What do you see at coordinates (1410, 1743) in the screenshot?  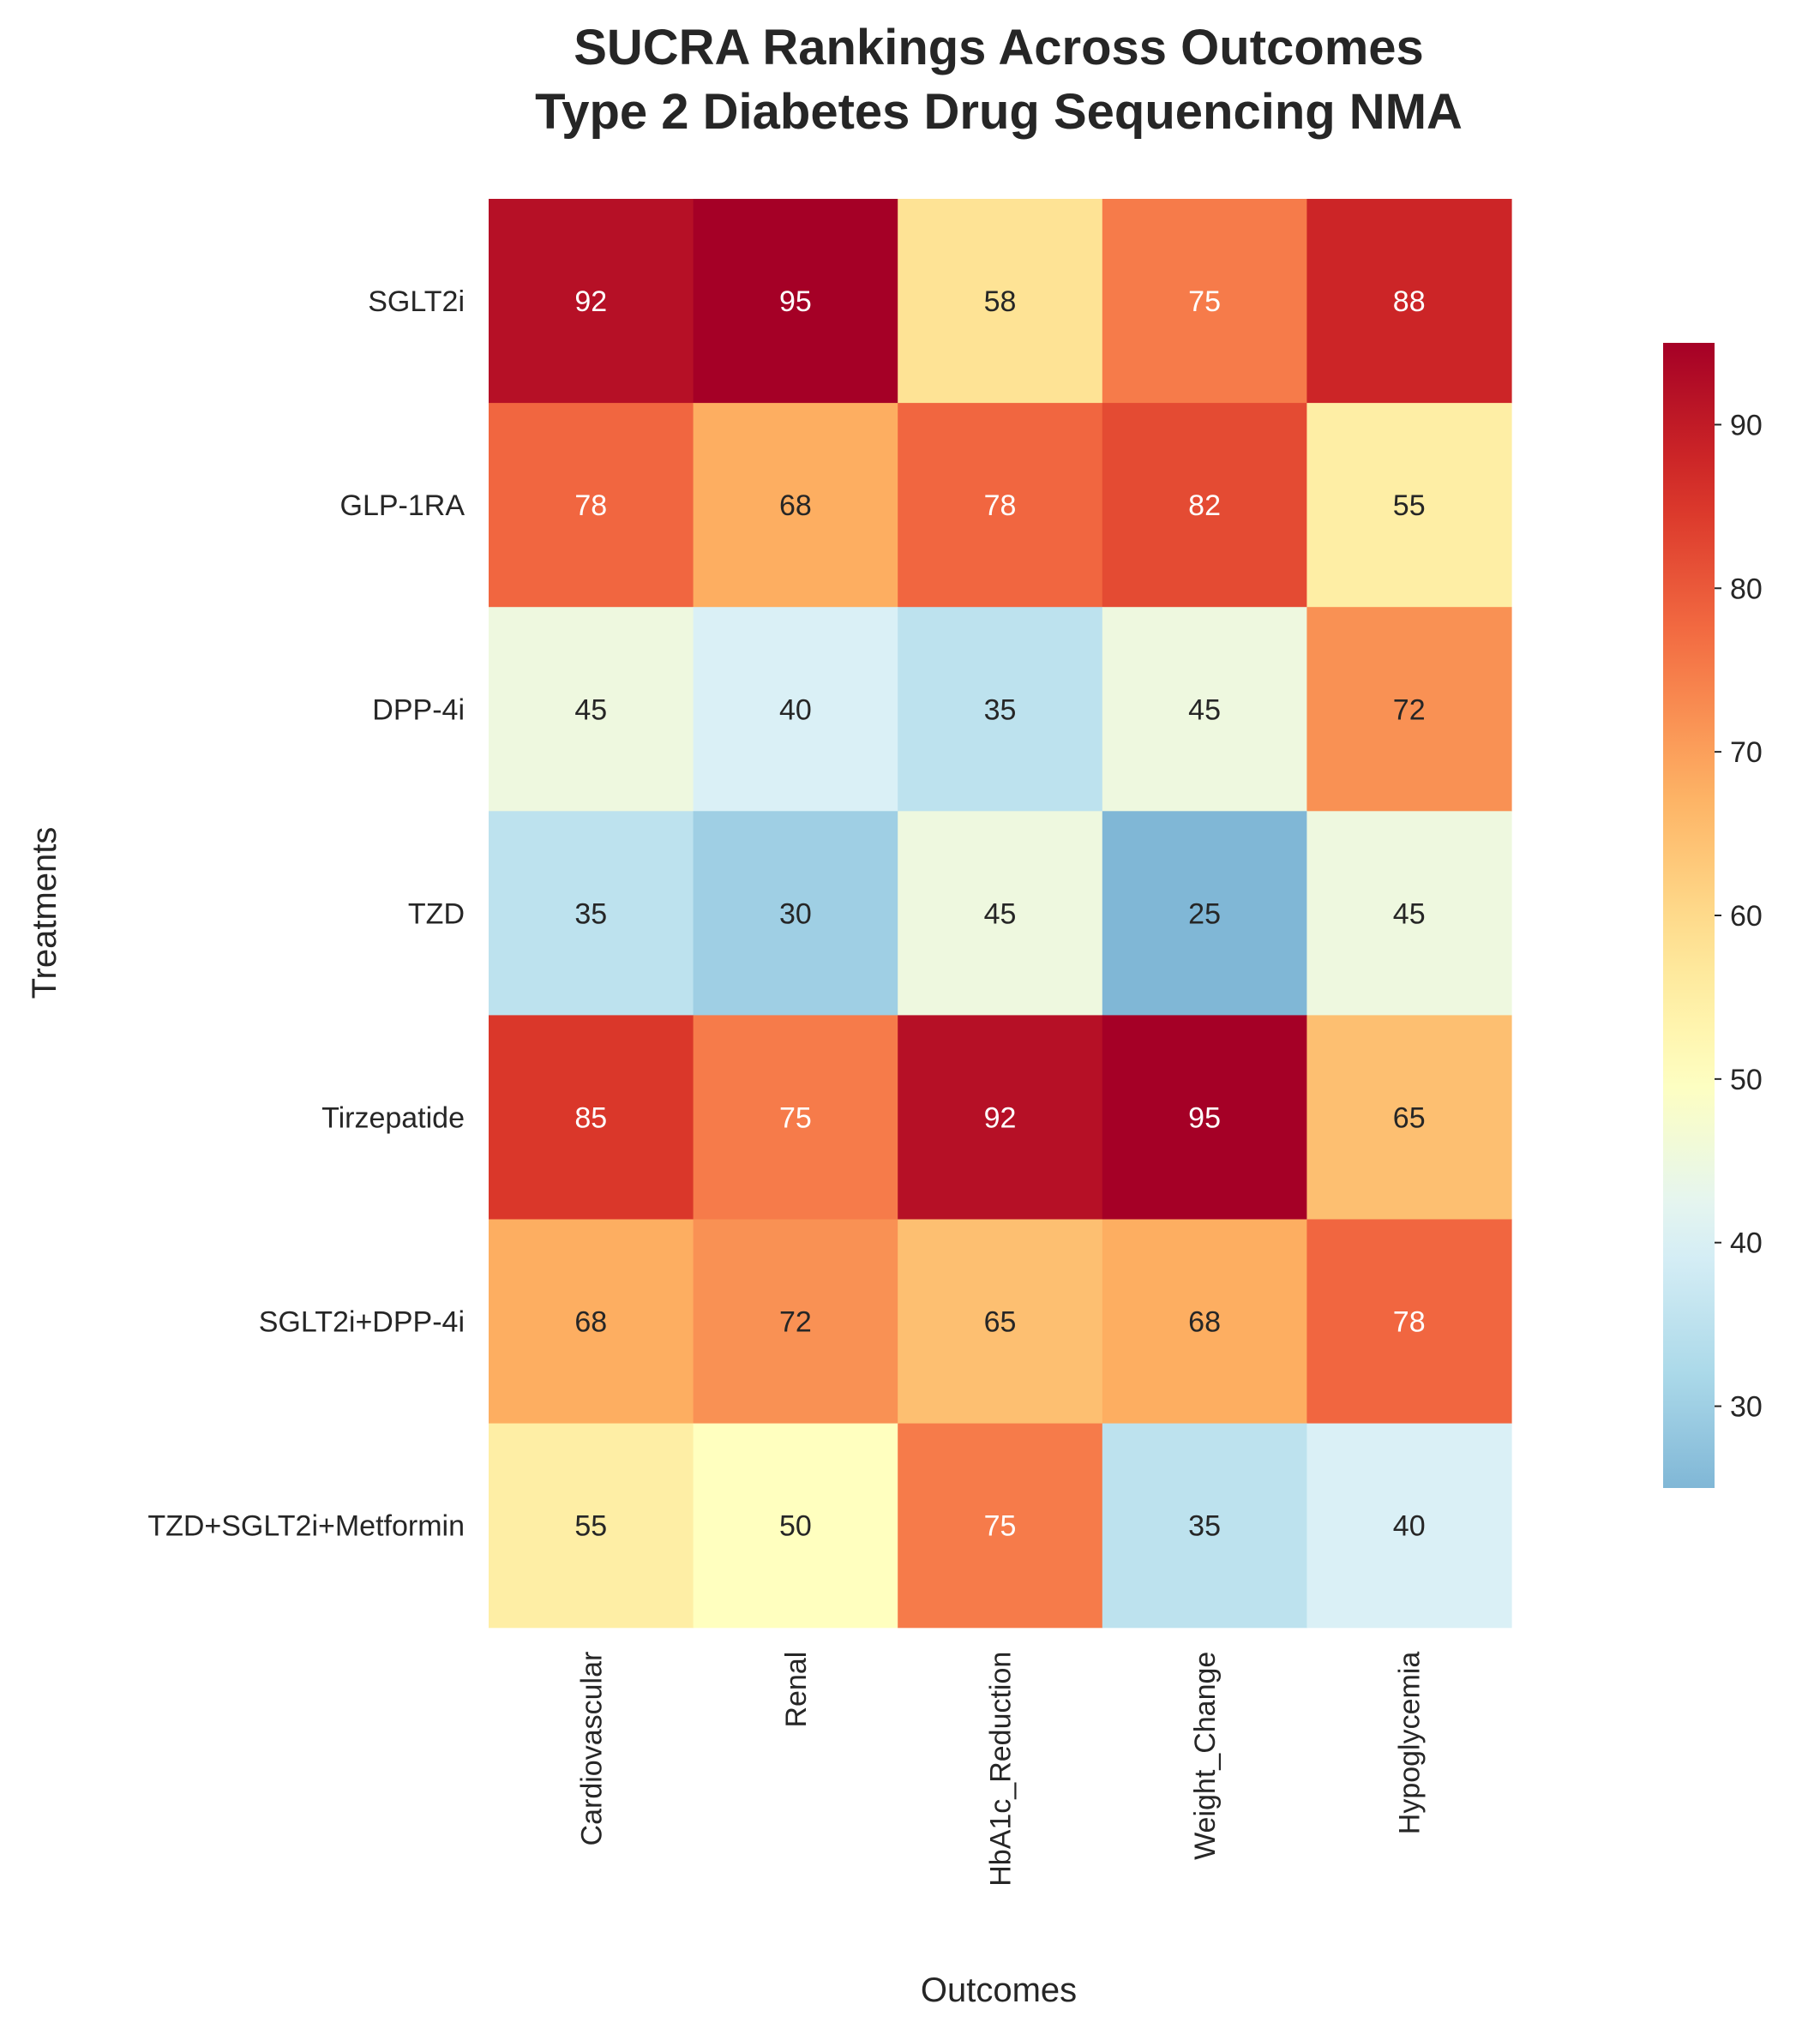 I see `column-label: Hypoglycemia` at bounding box center [1410, 1743].